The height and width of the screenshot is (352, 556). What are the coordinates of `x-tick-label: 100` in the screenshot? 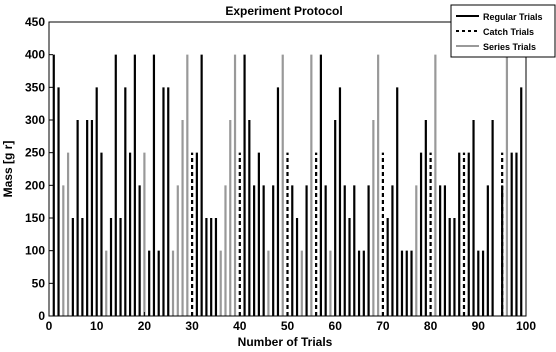 It's located at (526, 326).